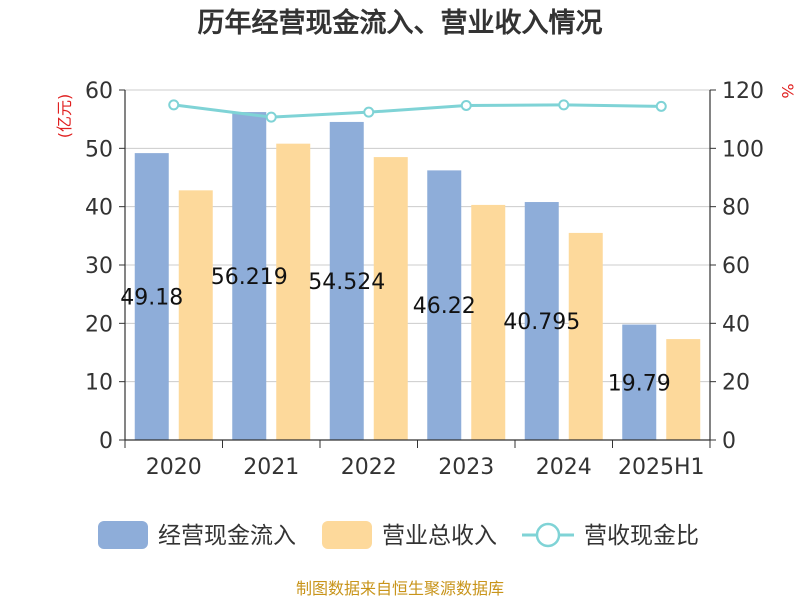 Image resolution: width=800 pixels, height=600 pixels. I want to click on right-tick-label: 0, so click(729, 441).